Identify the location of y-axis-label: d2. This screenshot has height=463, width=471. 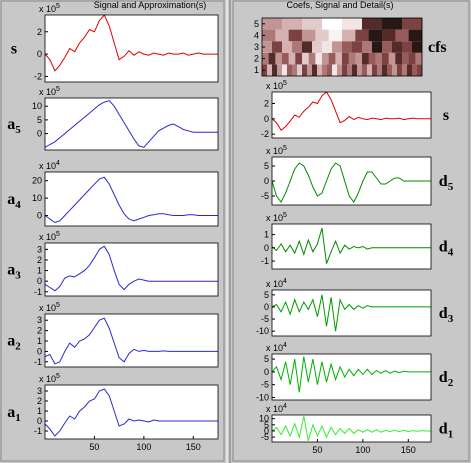
(446, 379).